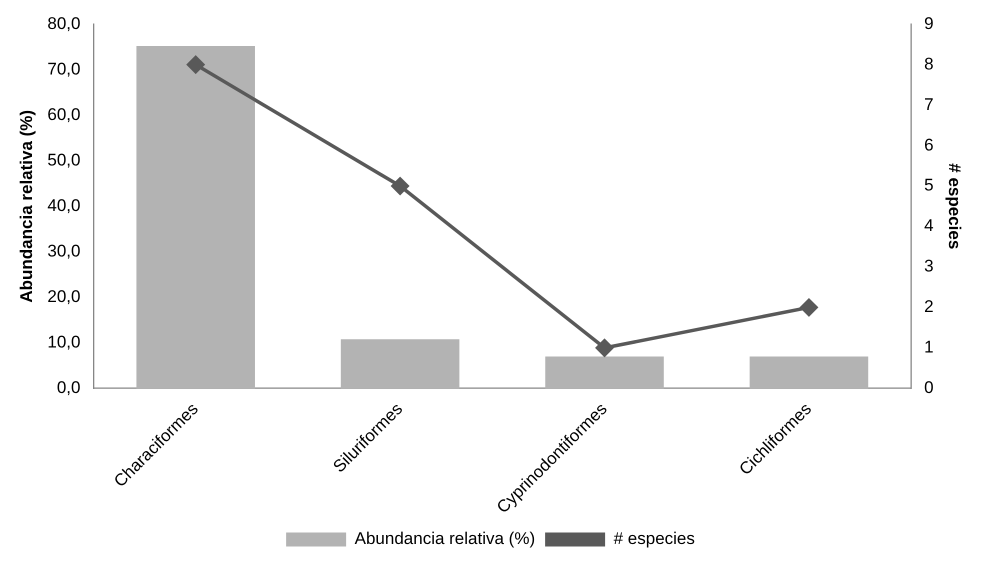 Image resolution: width=989 pixels, height=570 pixels. What do you see at coordinates (63, 160) in the screenshot?
I see `y-tick-label: 50,0` at bounding box center [63, 160].